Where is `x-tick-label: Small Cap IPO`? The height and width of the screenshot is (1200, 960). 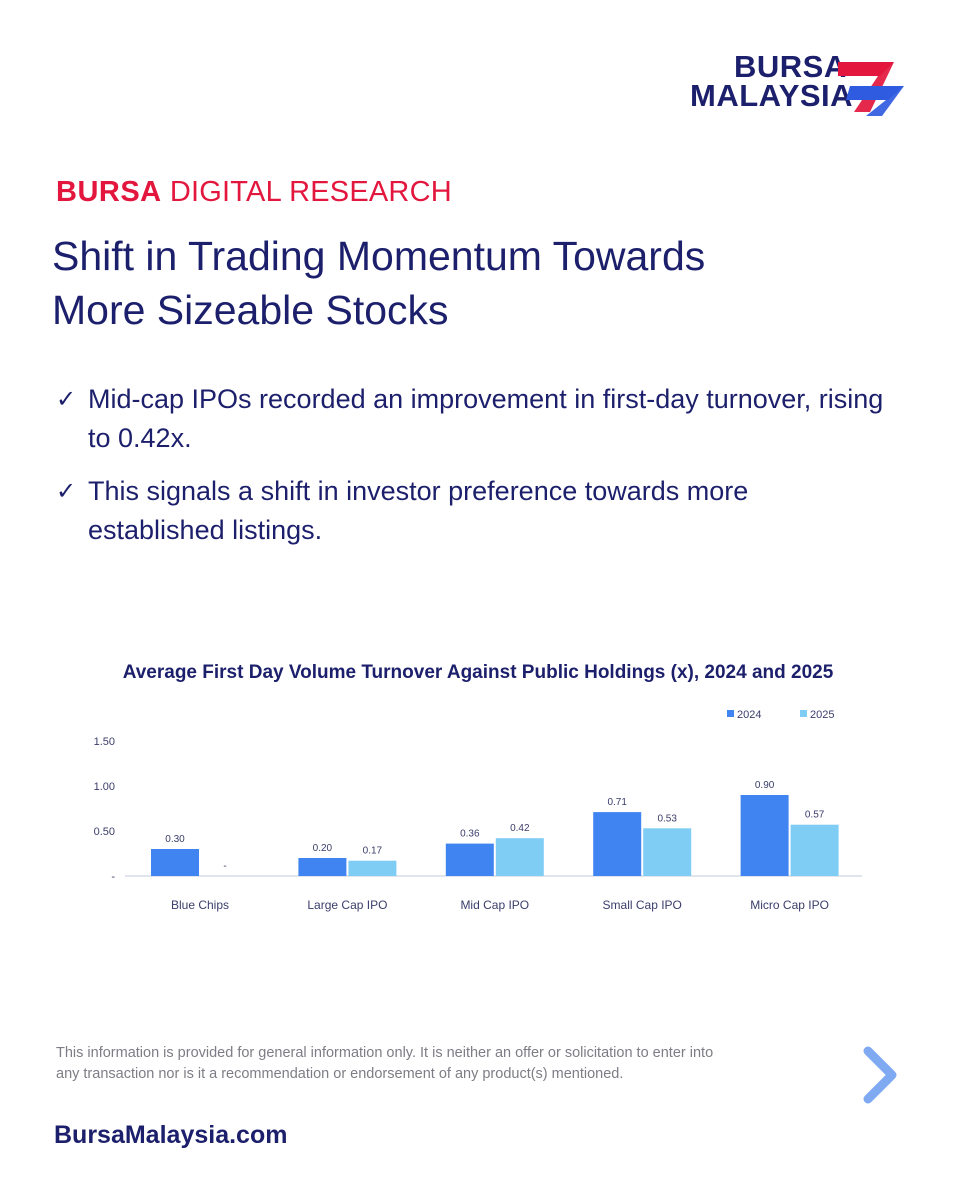
x-tick-label: Small Cap IPO is located at coordinates (642, 905).